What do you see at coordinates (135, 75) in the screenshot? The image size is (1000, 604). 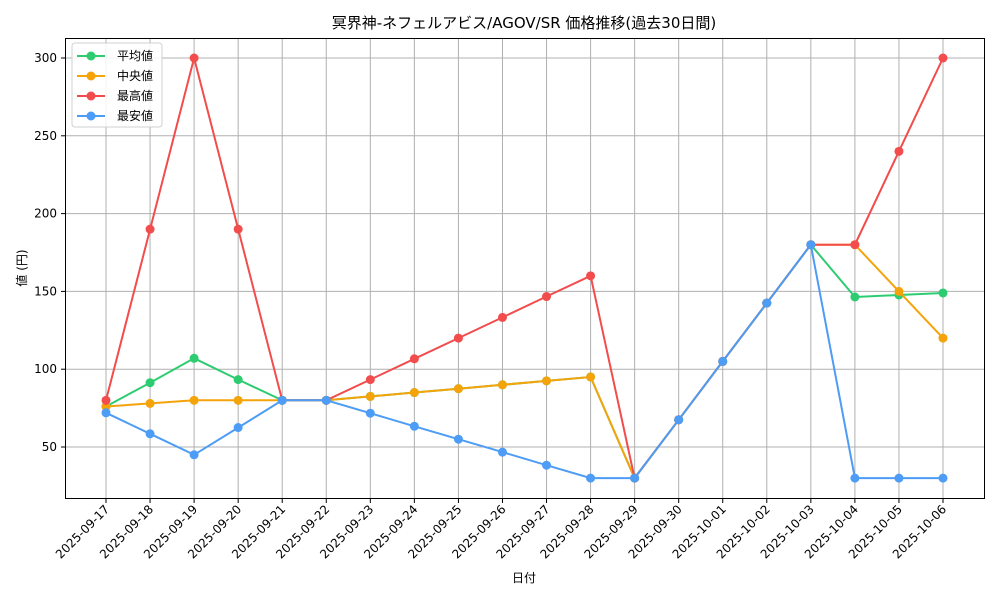 I see `legend-label: 中央値` at bounding box center [135, 75].